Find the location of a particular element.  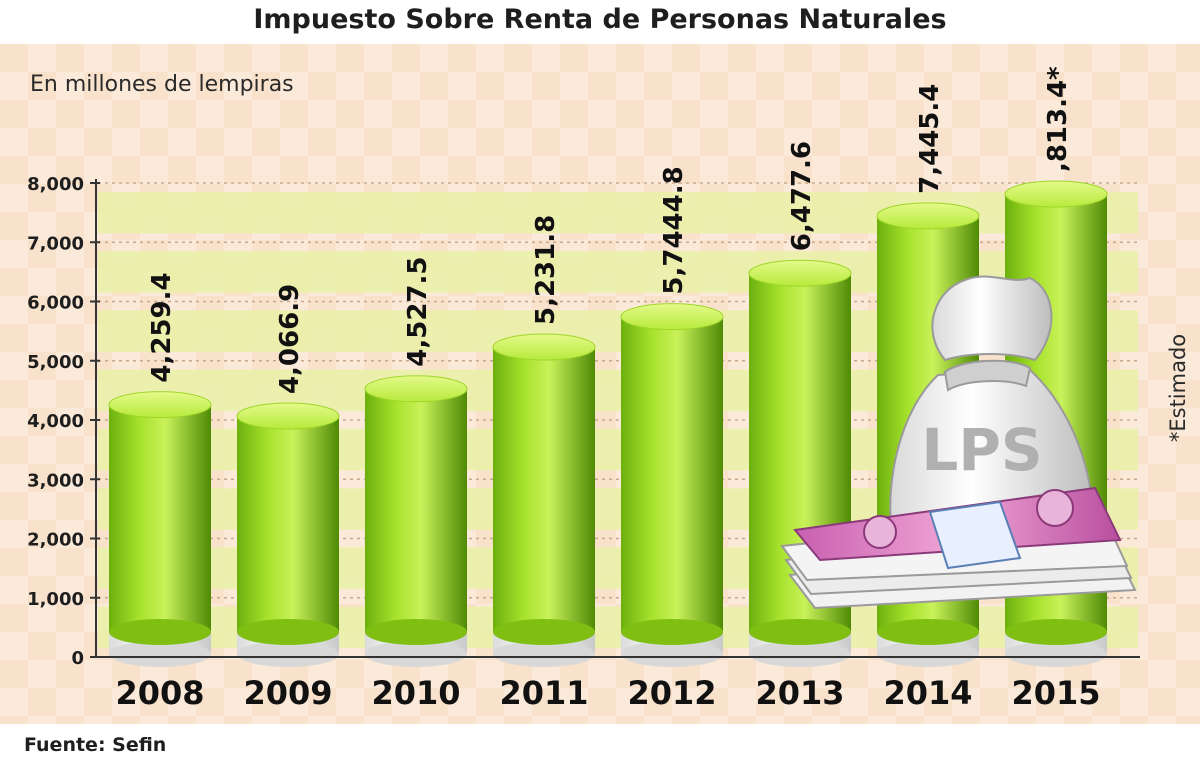

y-tick-label: 1,000 is located at coordinates (55, 599).